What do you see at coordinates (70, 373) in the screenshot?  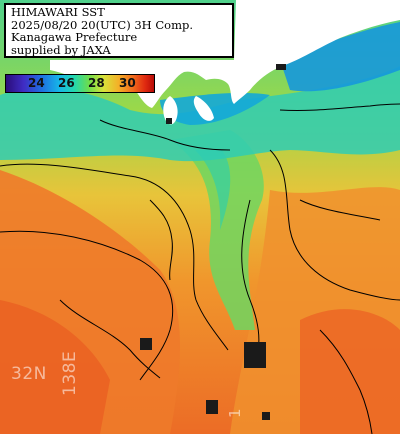 I see `longitude-label: 138E` at bounding box center [70, 373].